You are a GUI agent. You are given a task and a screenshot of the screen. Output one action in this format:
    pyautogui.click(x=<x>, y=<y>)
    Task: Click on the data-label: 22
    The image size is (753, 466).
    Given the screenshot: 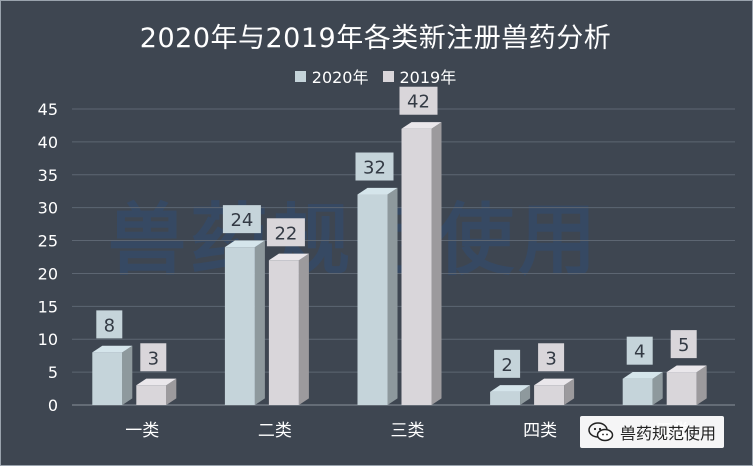 What is the action you would take?
    pyautogui.click(x=285, y=233)
    